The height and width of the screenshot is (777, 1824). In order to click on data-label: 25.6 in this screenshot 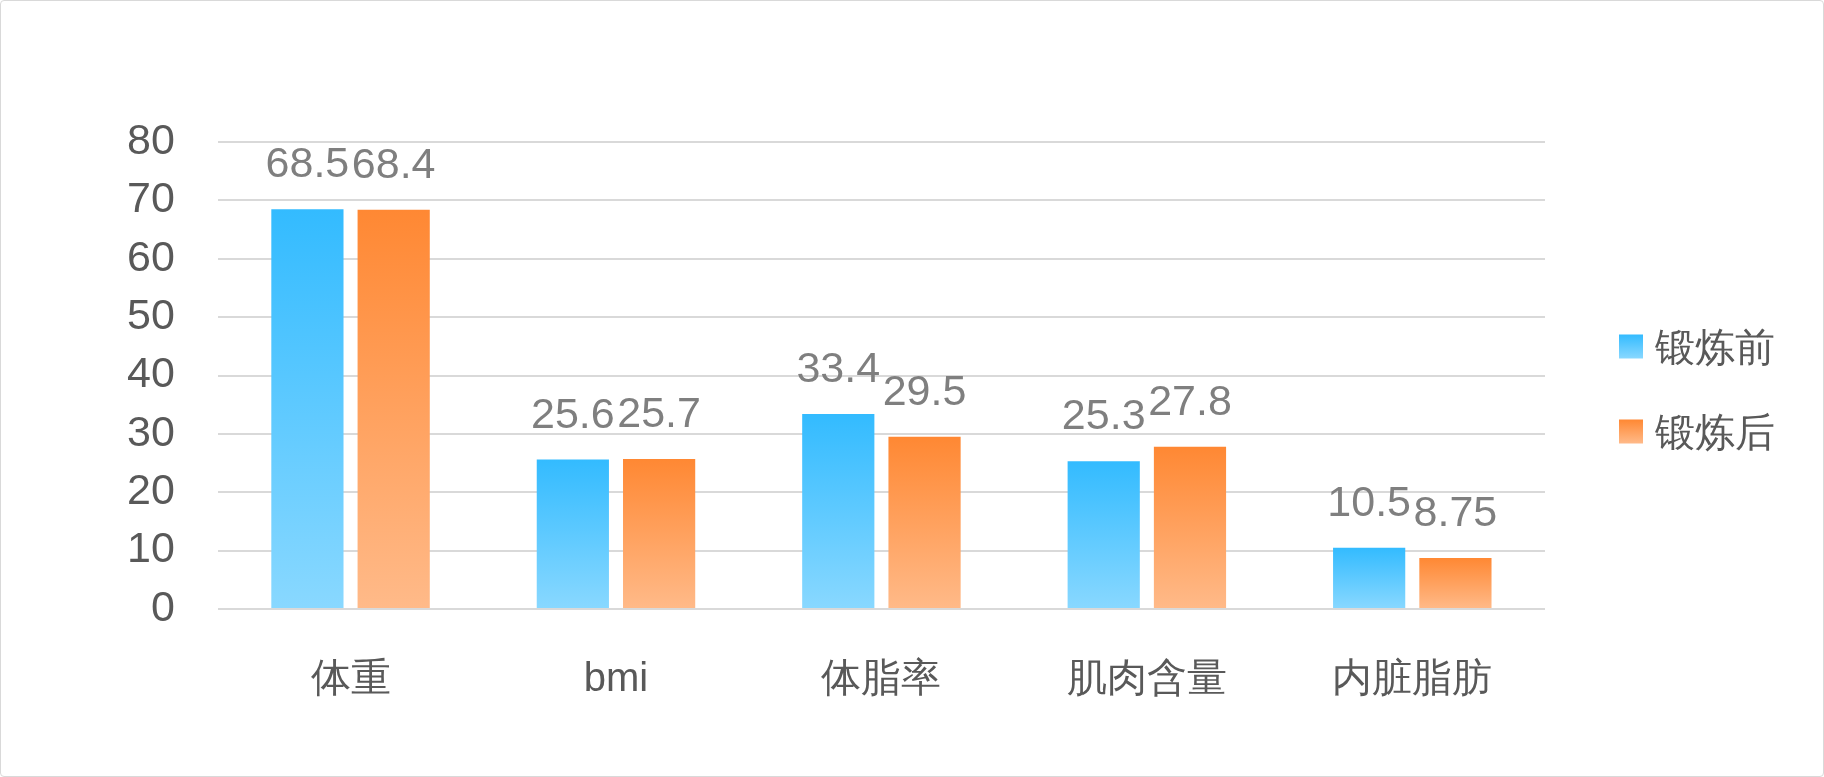, I will do `click(573, 412)`.